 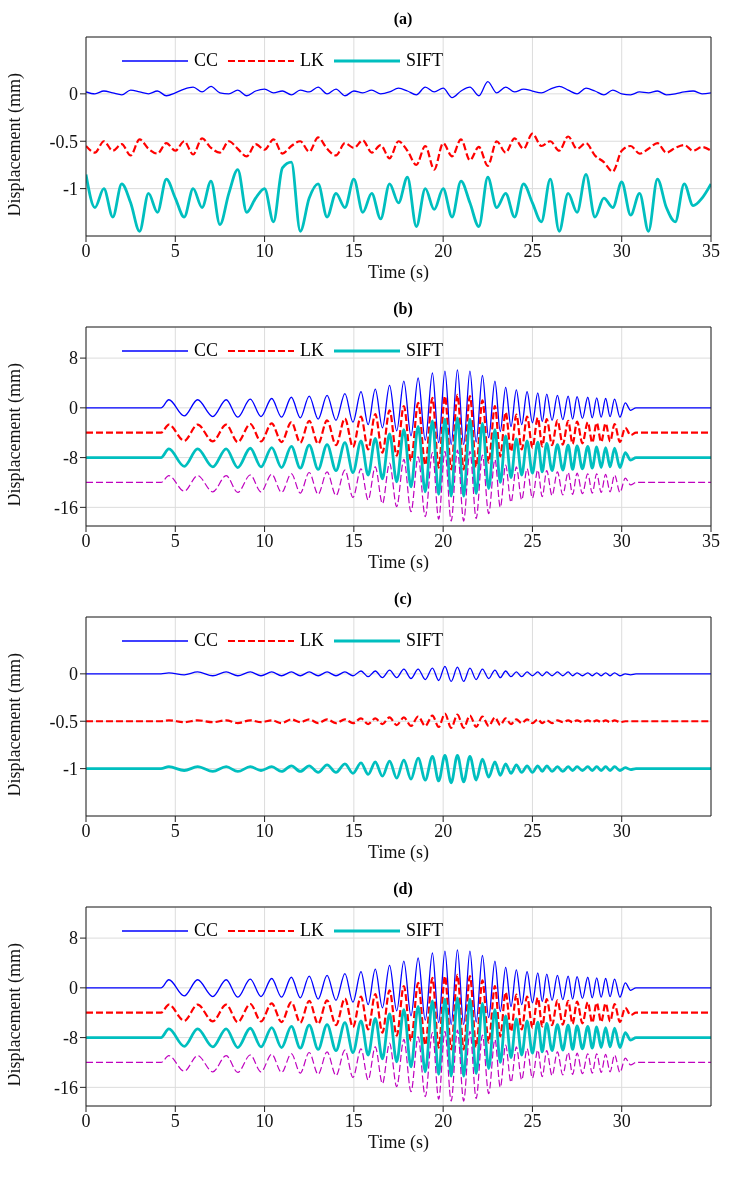 What do you see at coordinates (403, 889) in the screenshot?
I see `chart-title: (d)` at bounding box center [403, 889].